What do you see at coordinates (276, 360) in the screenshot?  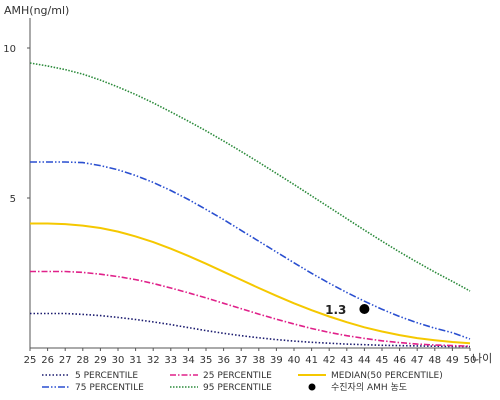 I see `x-tick-label: 39` at bounding box center [276, 360].